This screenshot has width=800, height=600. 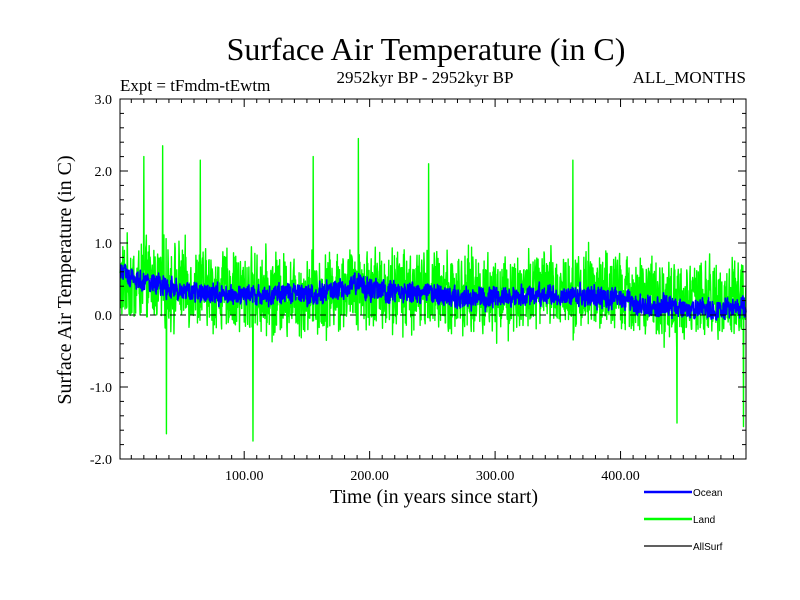 What do you see at coordinates (434, 497) in the screenshot?
I see `x-axis-label: Time (in years since start)` at bounding box center [434, 497].